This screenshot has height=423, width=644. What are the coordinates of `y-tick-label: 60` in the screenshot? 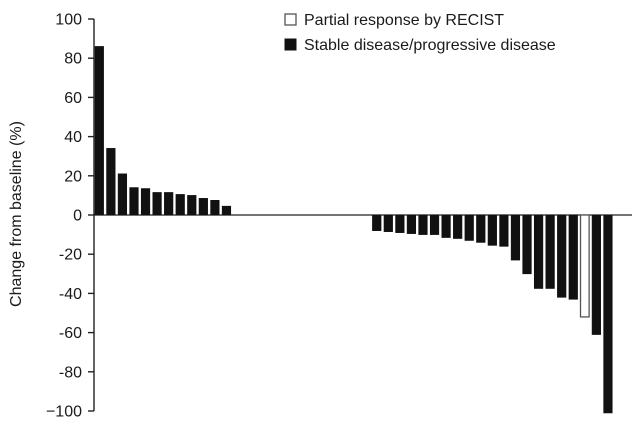 It's located at (73, 98).